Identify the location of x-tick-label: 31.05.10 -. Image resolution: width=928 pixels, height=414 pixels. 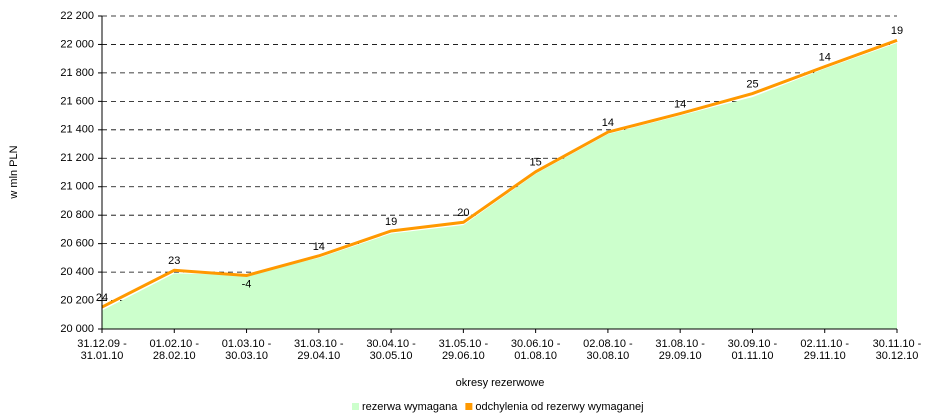
(464, 344).